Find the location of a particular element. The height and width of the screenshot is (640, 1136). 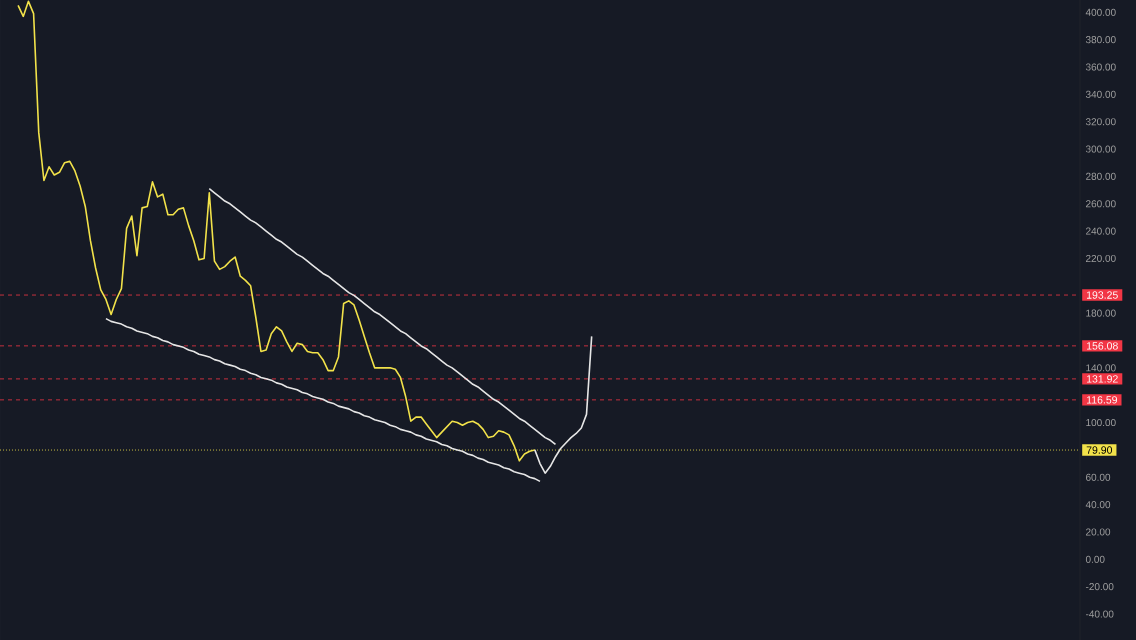

y-tick-label: 280.00 is located at coordinates (1101, 176).